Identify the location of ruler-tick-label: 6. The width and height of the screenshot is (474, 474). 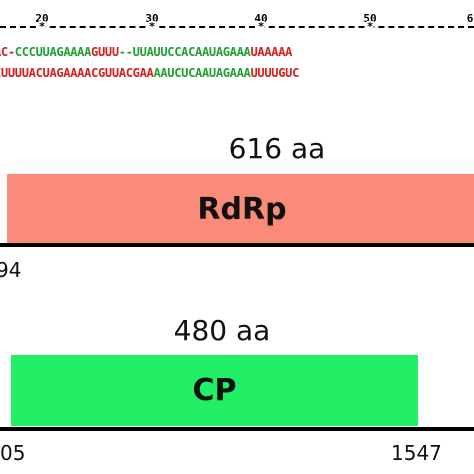
(470, 18).